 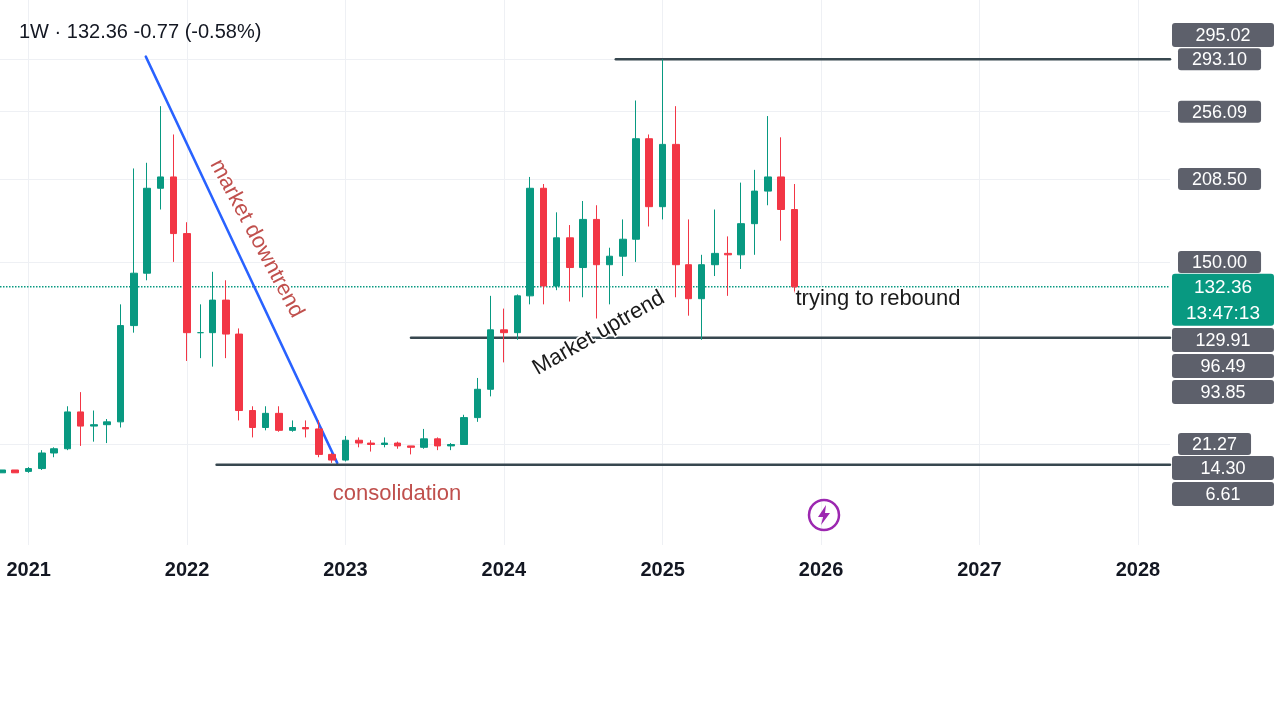 I want to click on text: 129.91, so click(x=1223, y=340).